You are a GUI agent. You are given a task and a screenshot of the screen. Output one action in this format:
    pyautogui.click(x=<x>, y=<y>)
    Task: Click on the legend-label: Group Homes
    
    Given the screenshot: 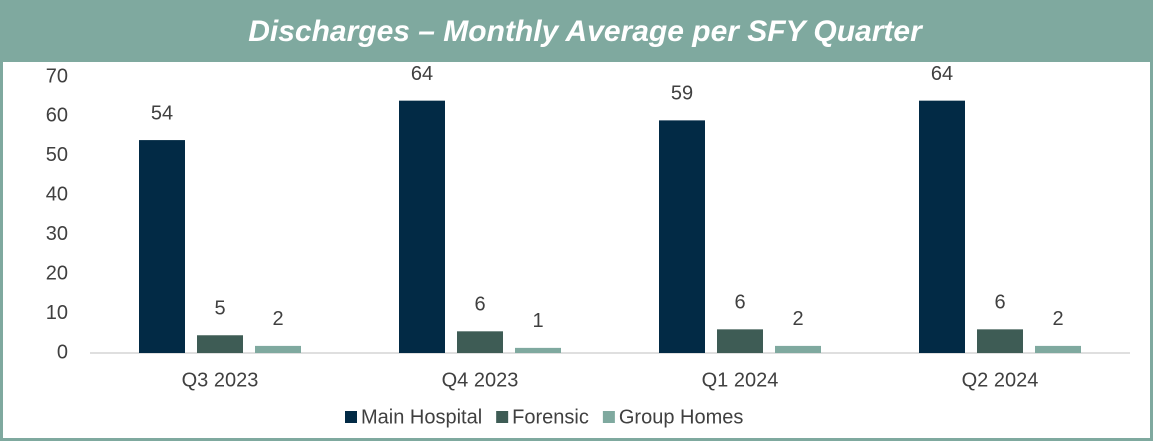 What is the action you would take?
    pyautogui.click(x=681, y=417)
    